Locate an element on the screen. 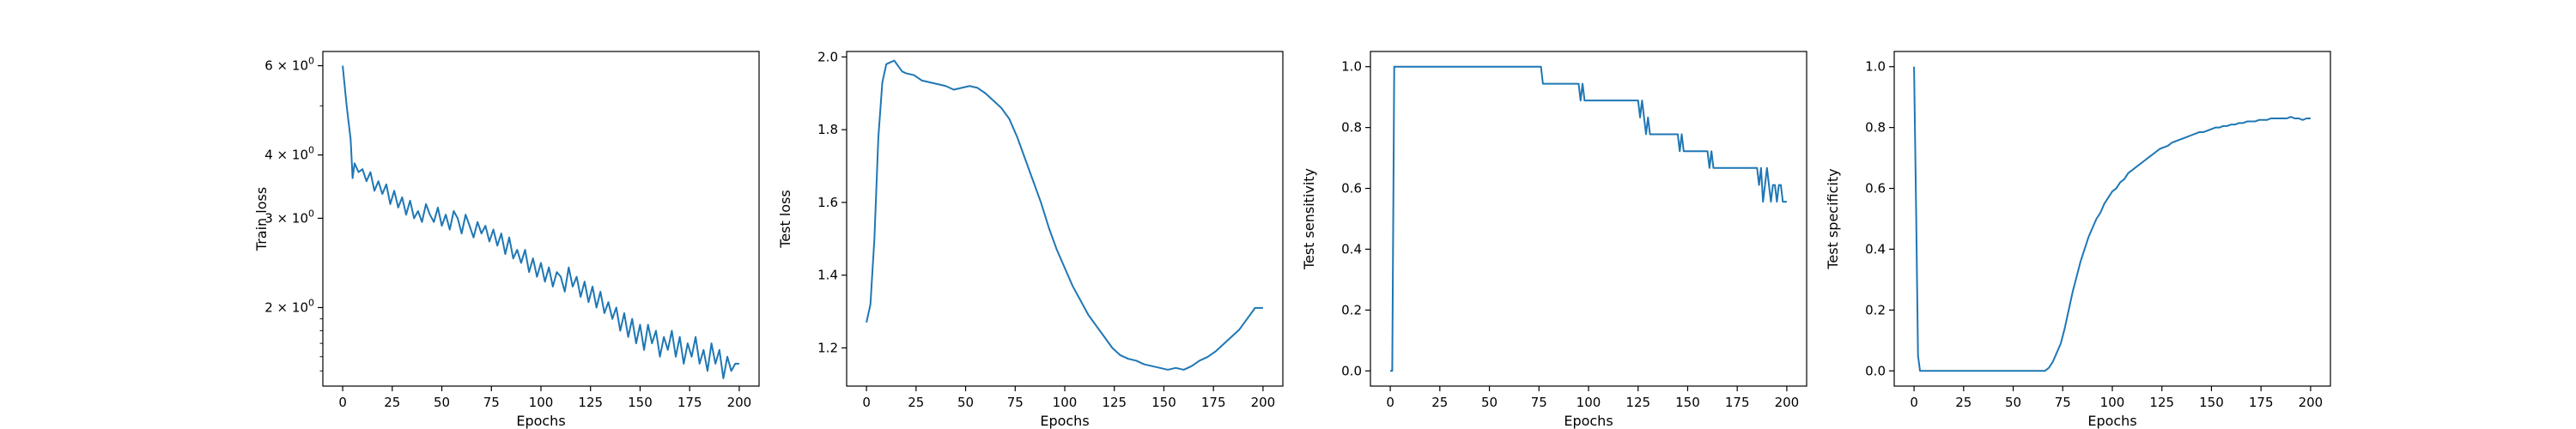  y-tick-label: 2 × 100 is located at coordinates (289, 306).